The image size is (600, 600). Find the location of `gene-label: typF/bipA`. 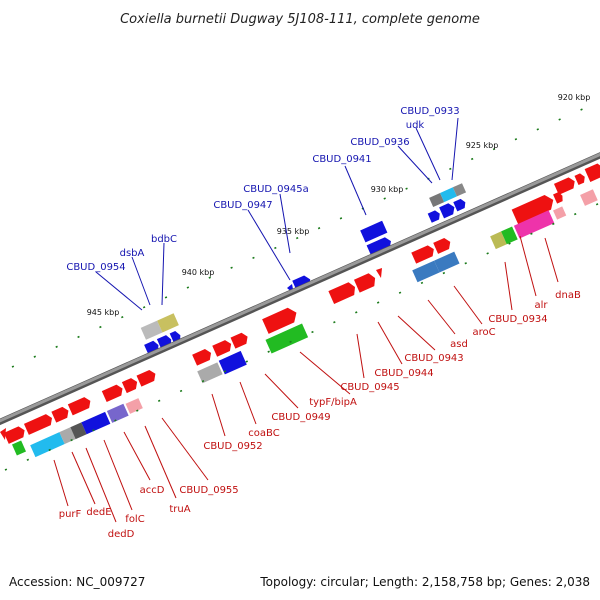

gene-label: typF/bipA is located at coordinates (333, 402).